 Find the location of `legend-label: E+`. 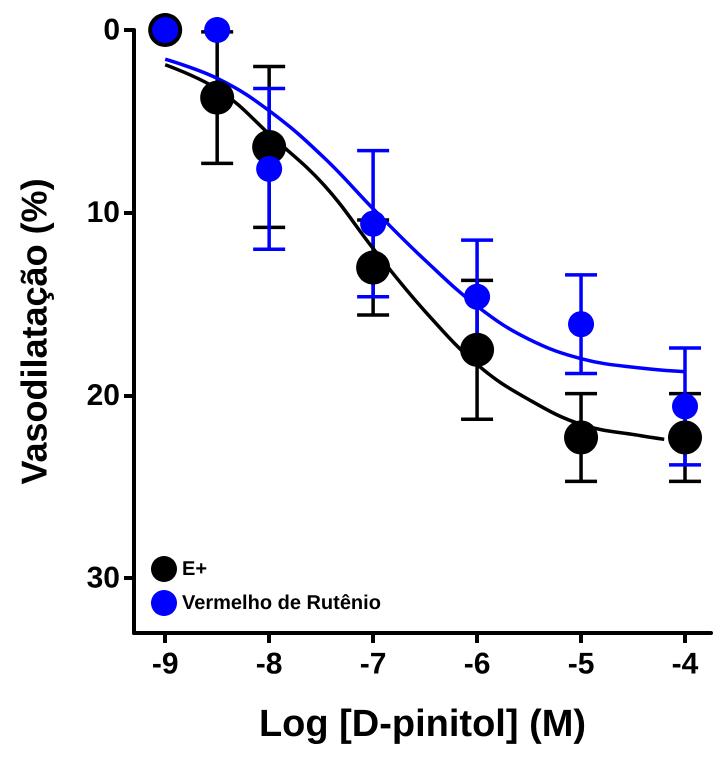

legend-label: E+ is located at coordinates (195, 569).